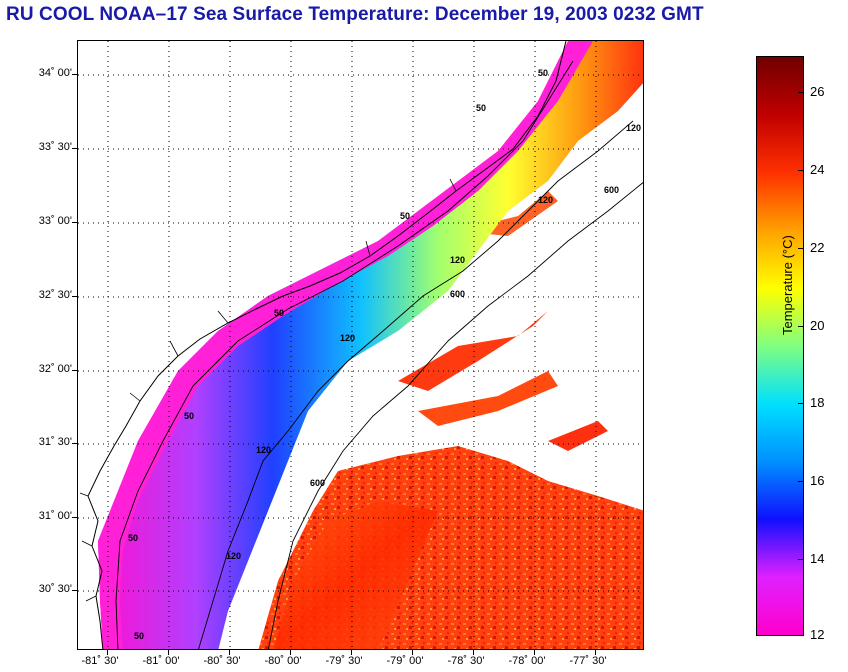 The height and width of the screenshot is (672, 848). Describe the element at coordinates (817, 325) in the screenshot. I see `colorbar-label: 20` at that location.